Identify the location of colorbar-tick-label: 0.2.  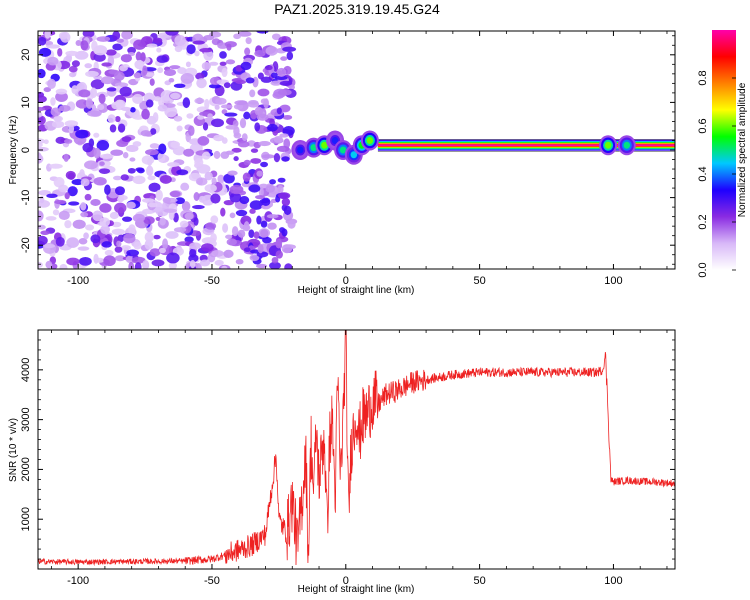
(703, 221).